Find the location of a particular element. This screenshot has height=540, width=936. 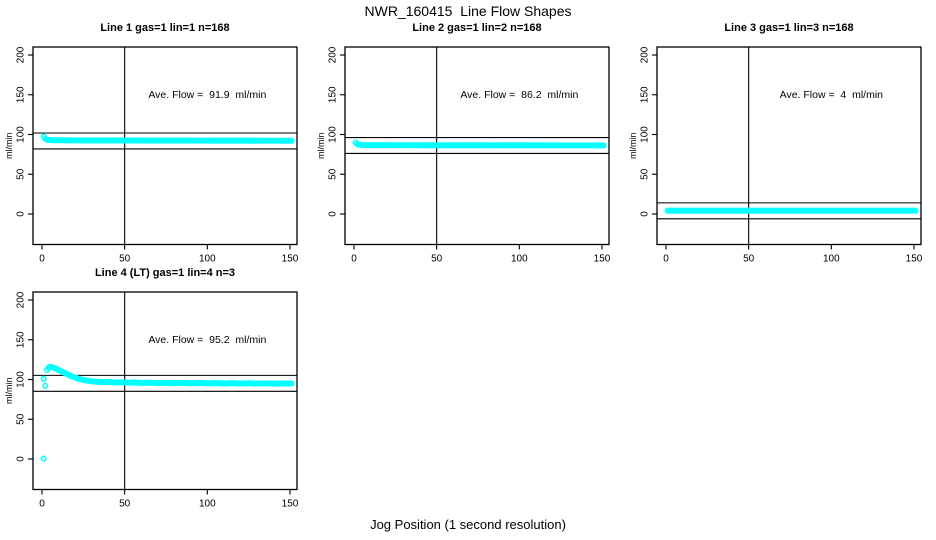

panel-title: Line 1 gas=1 lin=1 n=168 is located at coordinates (165, 28).